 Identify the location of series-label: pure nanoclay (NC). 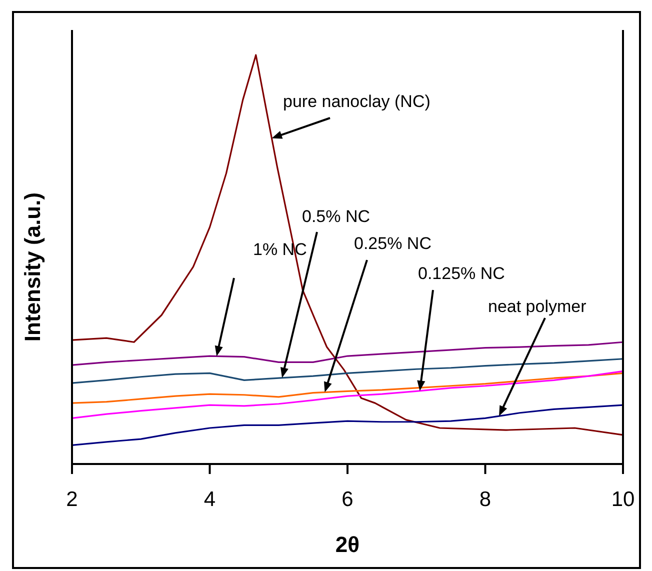
(356, 101).